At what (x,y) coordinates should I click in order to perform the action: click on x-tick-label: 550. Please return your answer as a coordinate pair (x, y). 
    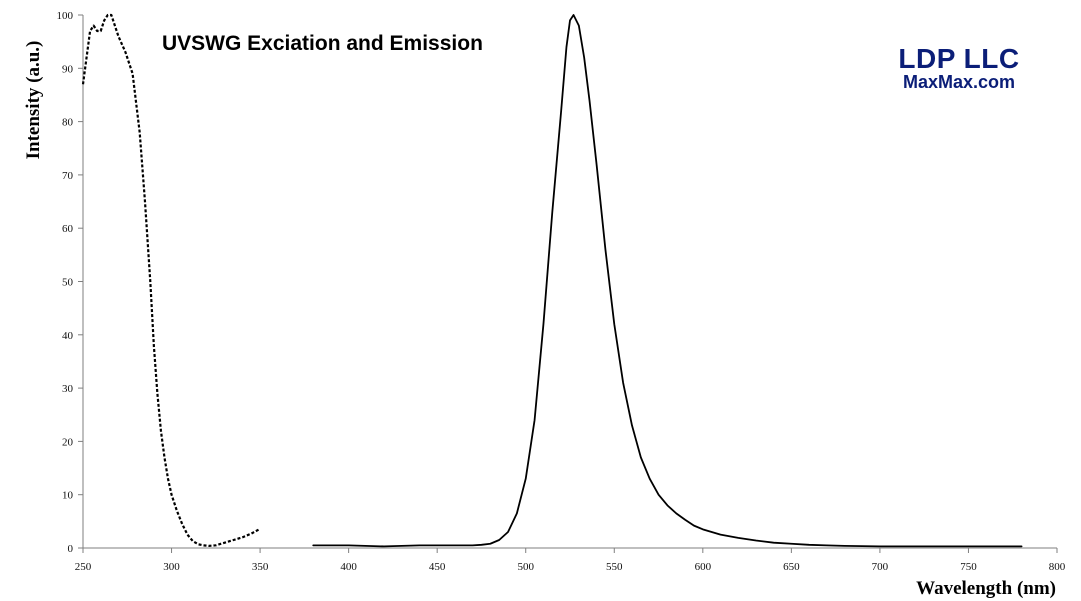
    Looking at the image, I should click on (614, 567).